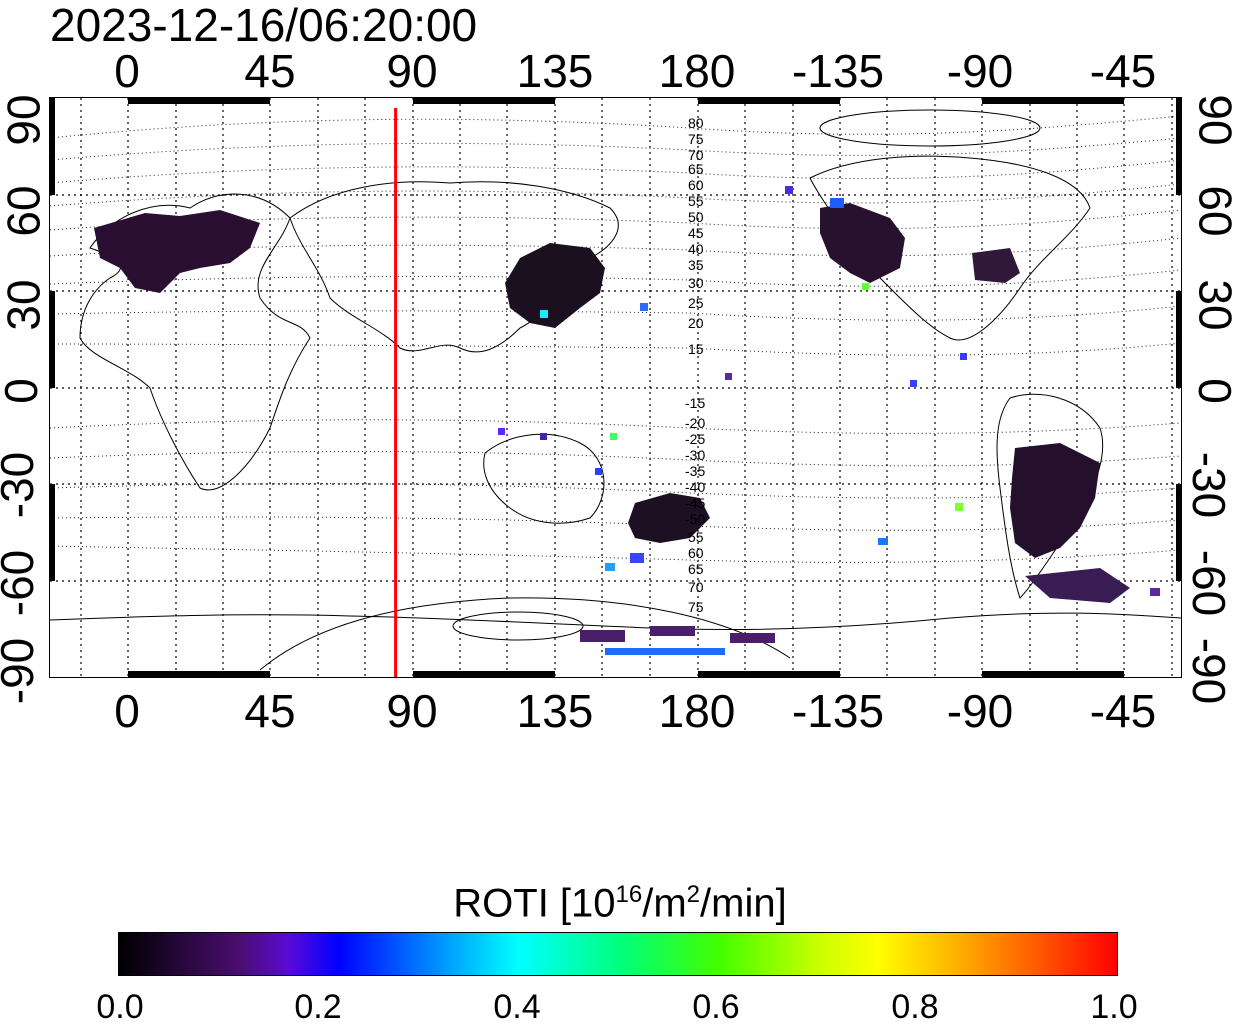 The height and width of the screenshot is (1026, 1240). What do you see at coordinates (412, 71) in the screenshot?
I see `top-tick-label: 90` at bounding box center [412, 71].